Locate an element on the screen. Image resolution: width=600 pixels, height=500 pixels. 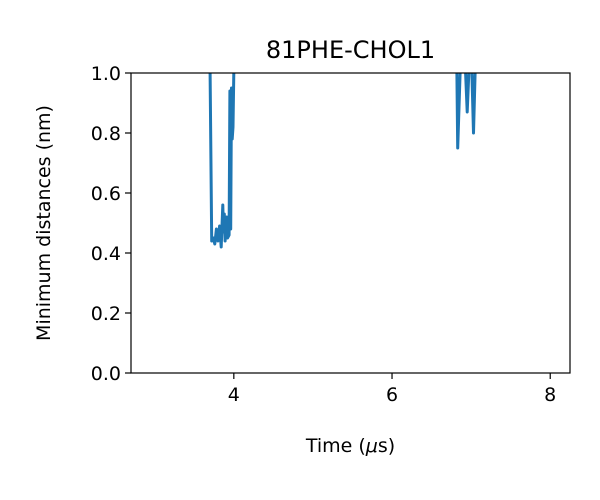
y-axis: 0.0 0.2 0.4 0.6 0.8 1.0 is located at coordinates (111, 224).